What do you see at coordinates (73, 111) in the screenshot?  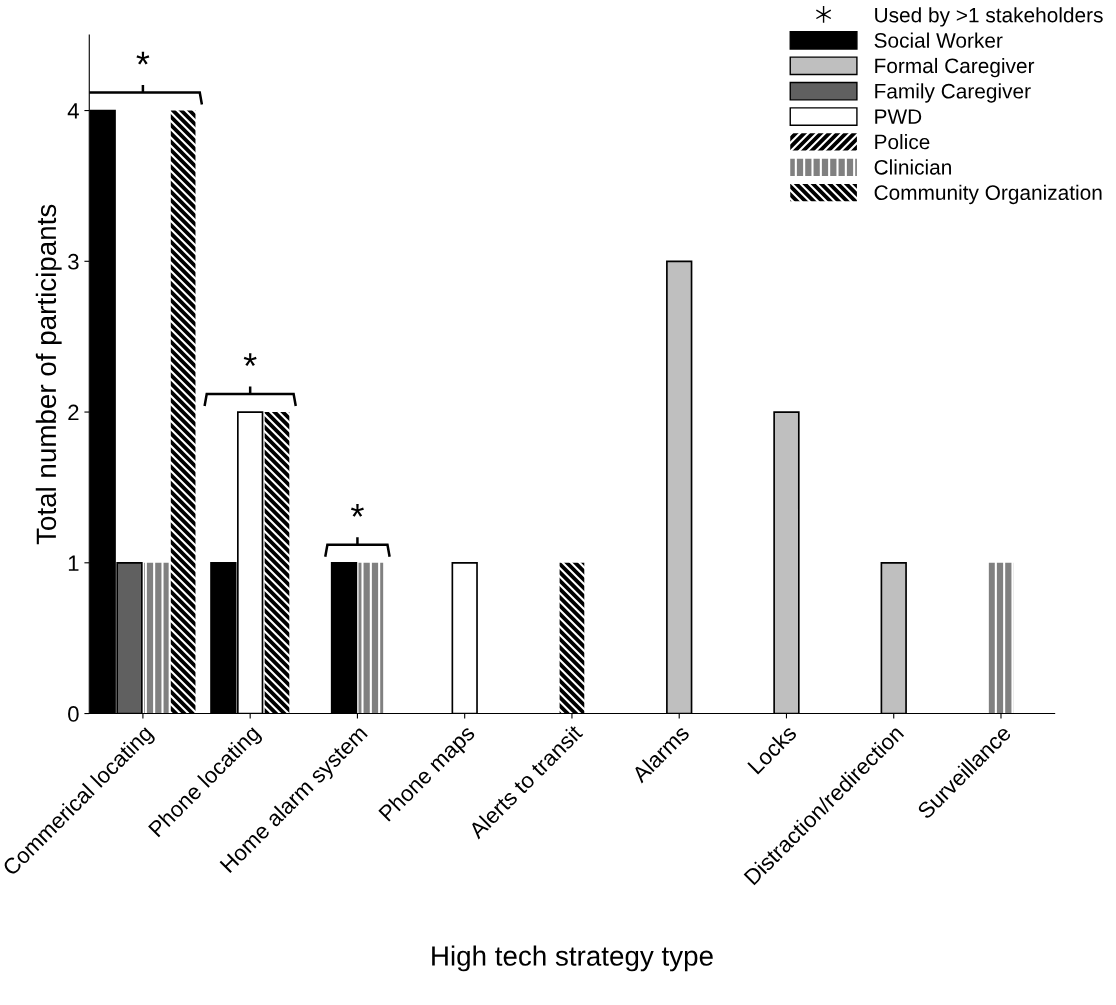 I see `y-tick-label: 4` at bounding box center [73, 111].